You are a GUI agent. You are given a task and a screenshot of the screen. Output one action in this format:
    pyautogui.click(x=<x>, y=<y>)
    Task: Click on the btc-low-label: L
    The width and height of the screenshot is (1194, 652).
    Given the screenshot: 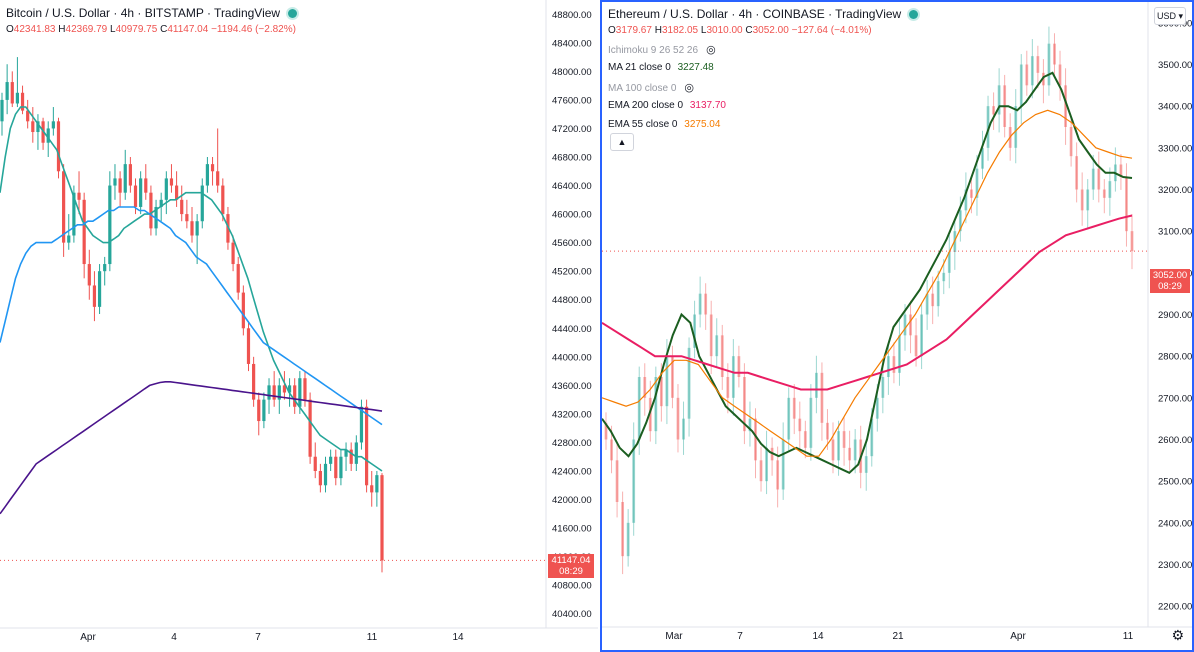 What is the action you would take?
    pyautogui.click(x=113, y=29)
    